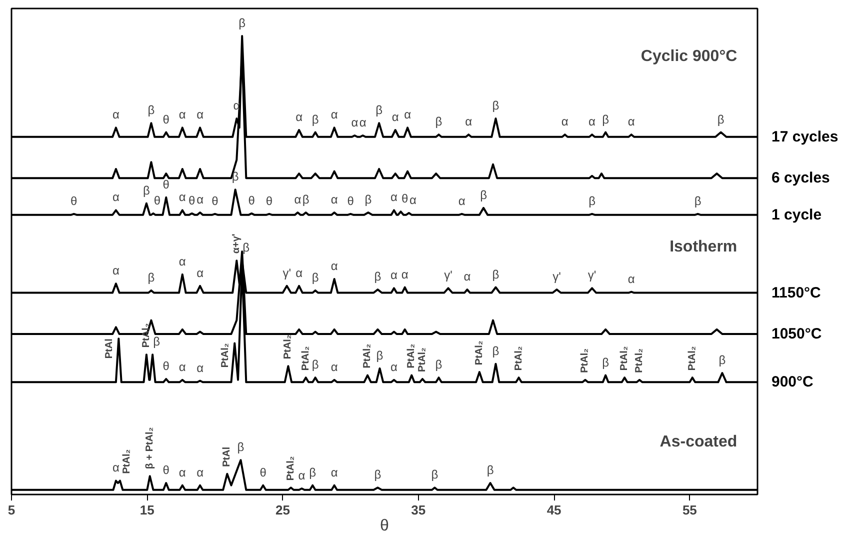 The image size is (841, 537). What do you see at coordinates (689, 510) in the screenshot?
I see `x-tick-label: 55` at bounding box center [689, 510].